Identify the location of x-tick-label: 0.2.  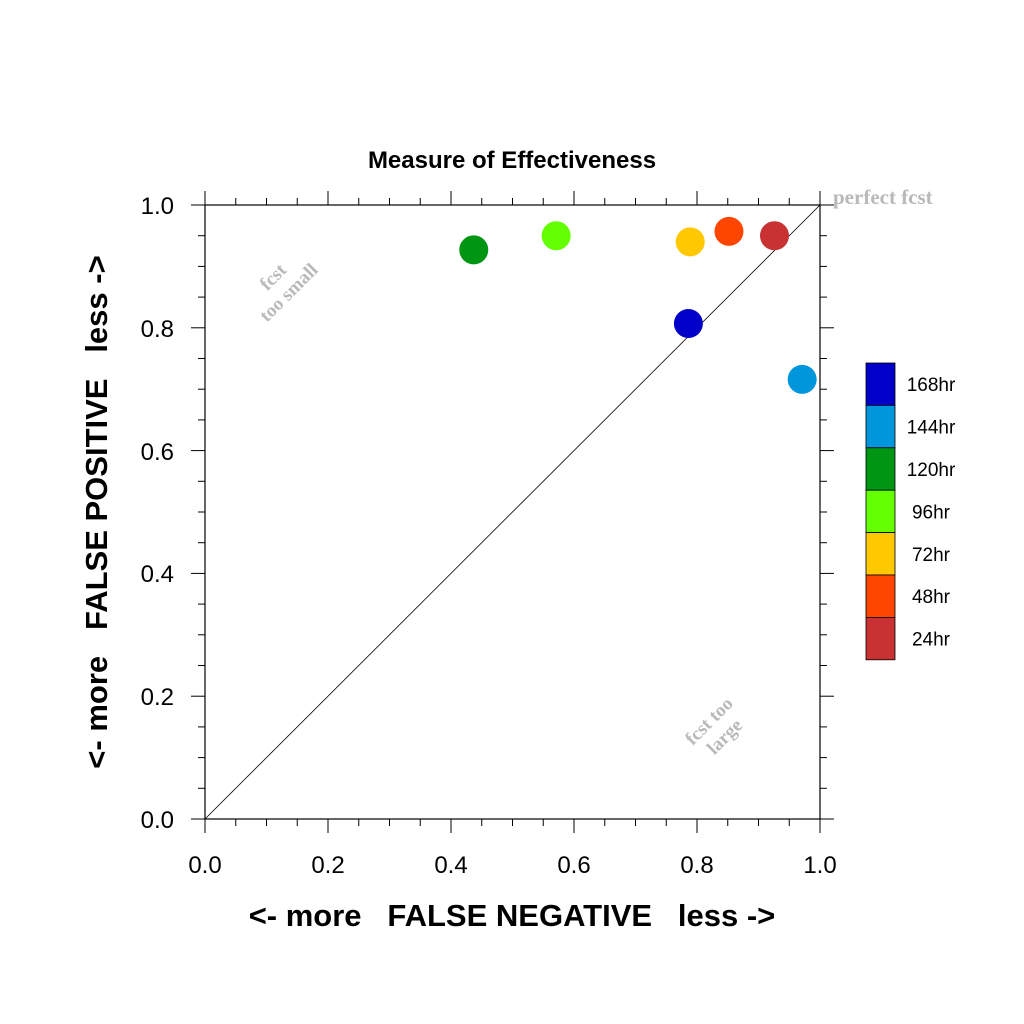
(327, 865).